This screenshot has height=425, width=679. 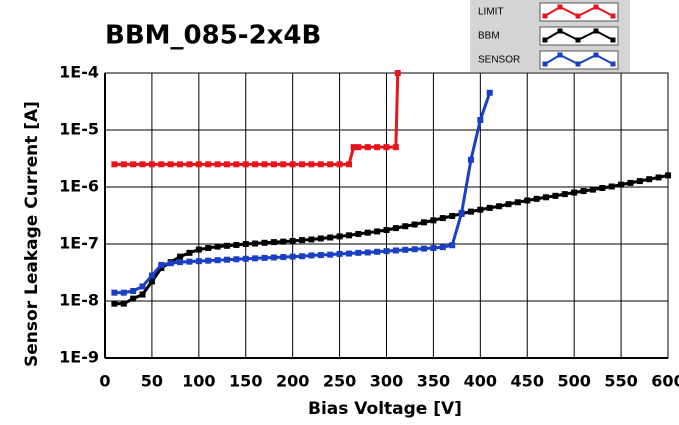 I want to click on x-tick-label: 250, so click(x=339, y=381).